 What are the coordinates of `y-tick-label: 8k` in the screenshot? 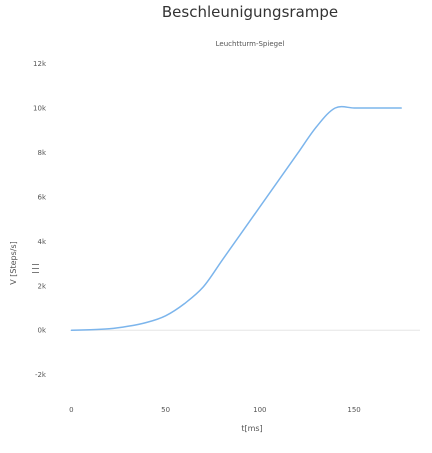 It's located at (41, 153).